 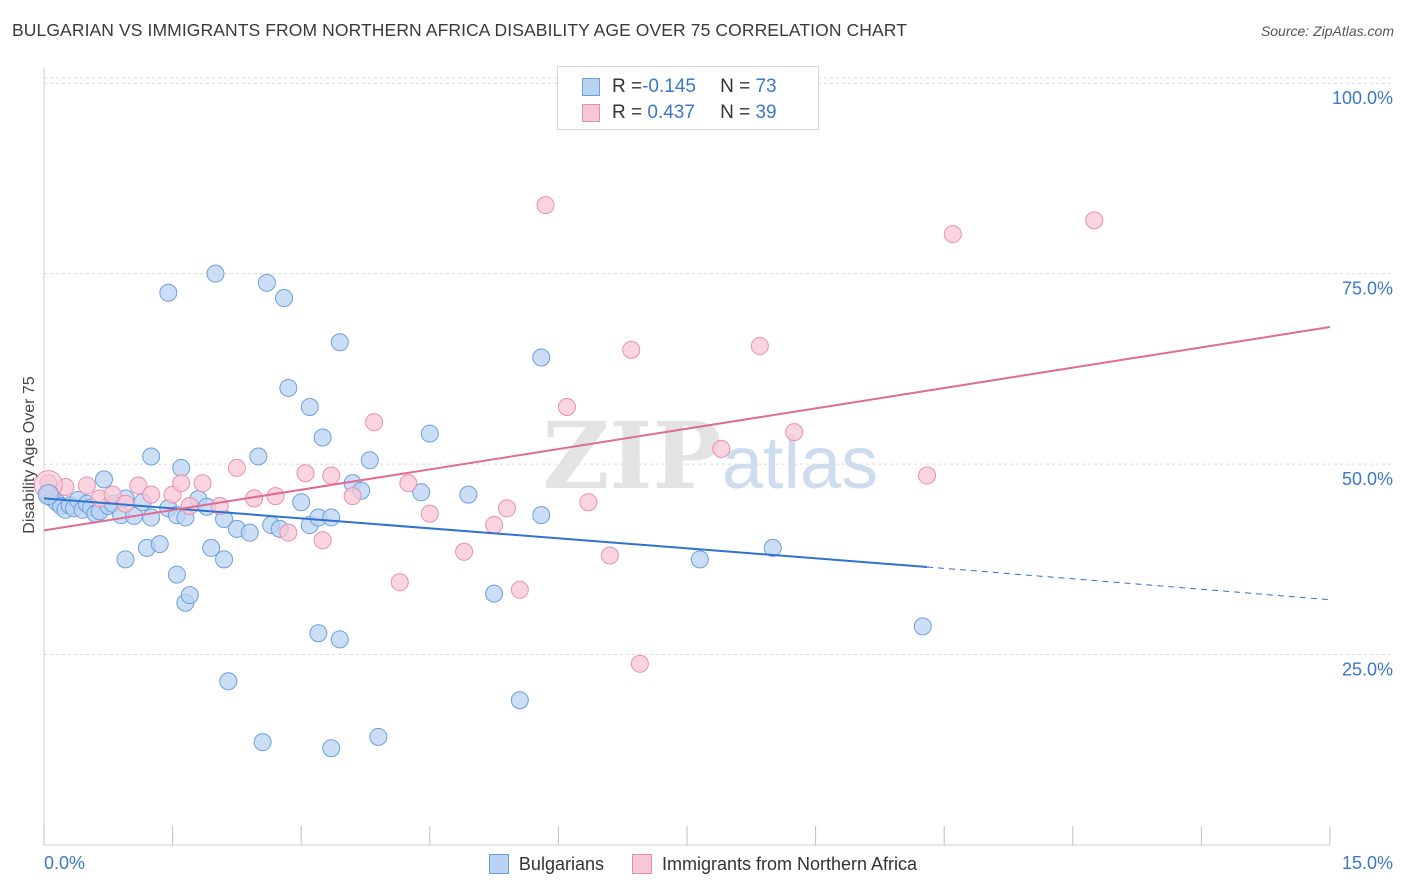 I want to click on watermark-zip: ZIP, so click(x=631, y=456).